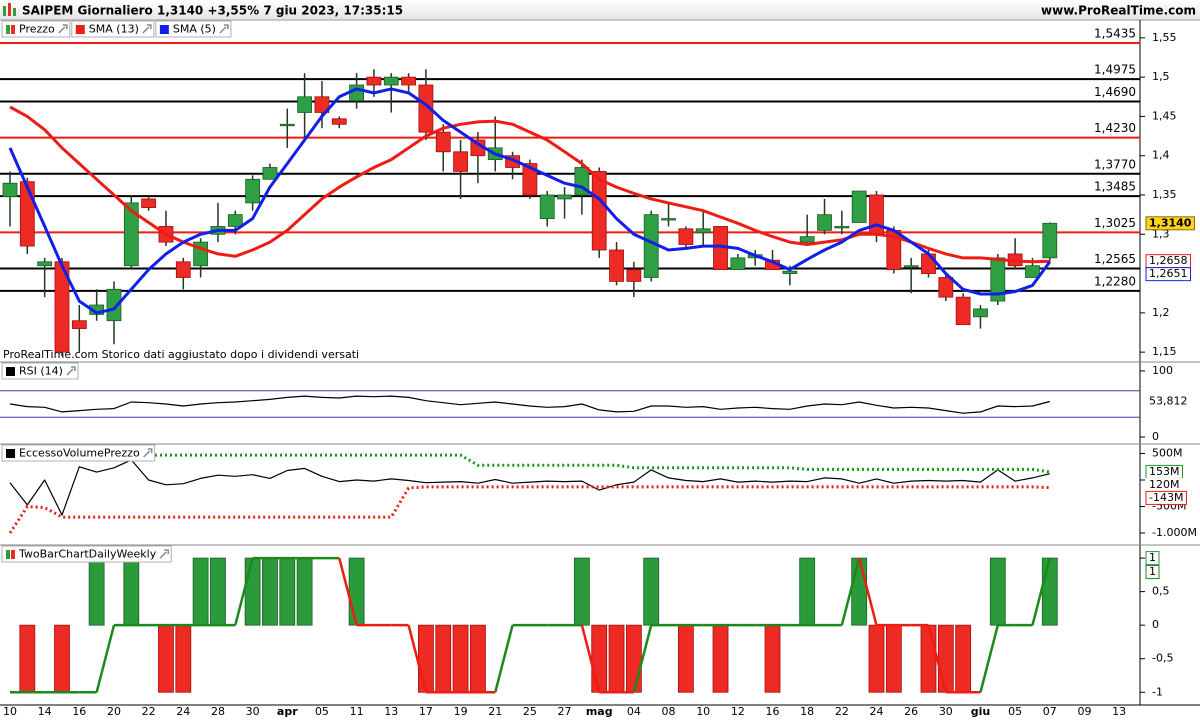  What do you see at coordinates (1164, 194) in the screenshot?
I see `y-tick-label: 1,35` at bounding box center [1164, 194].